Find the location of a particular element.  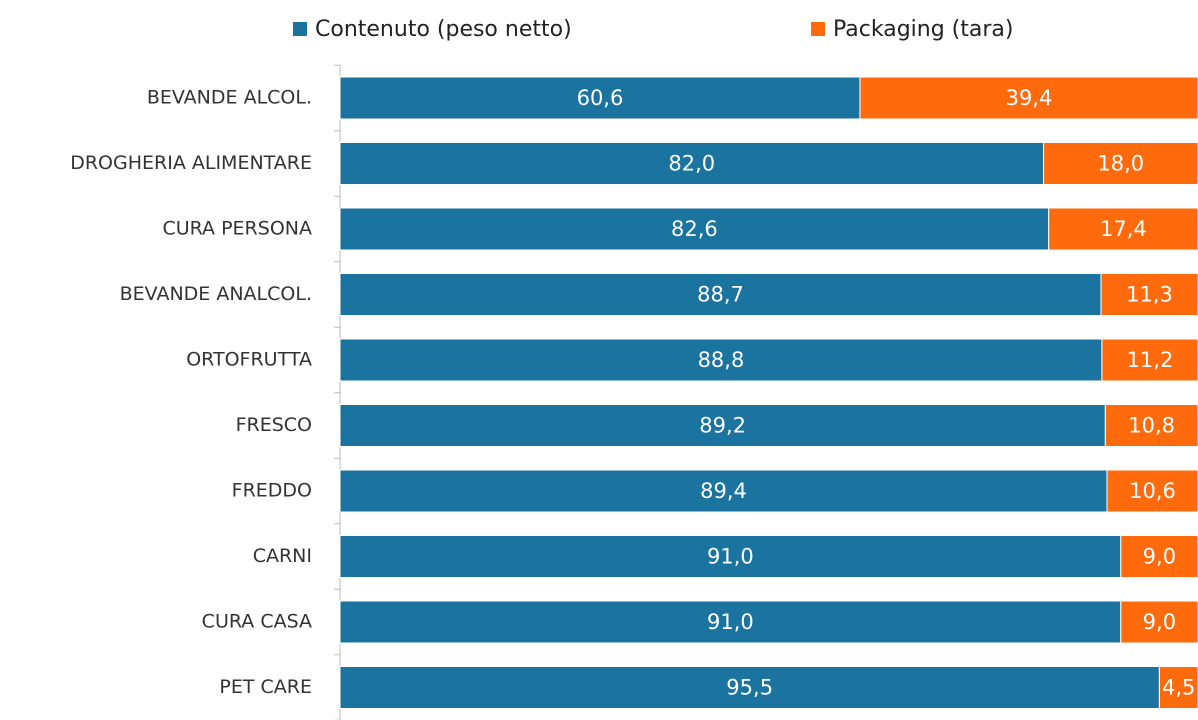

value-label: 88,8 is located at coordinates (721, 360).